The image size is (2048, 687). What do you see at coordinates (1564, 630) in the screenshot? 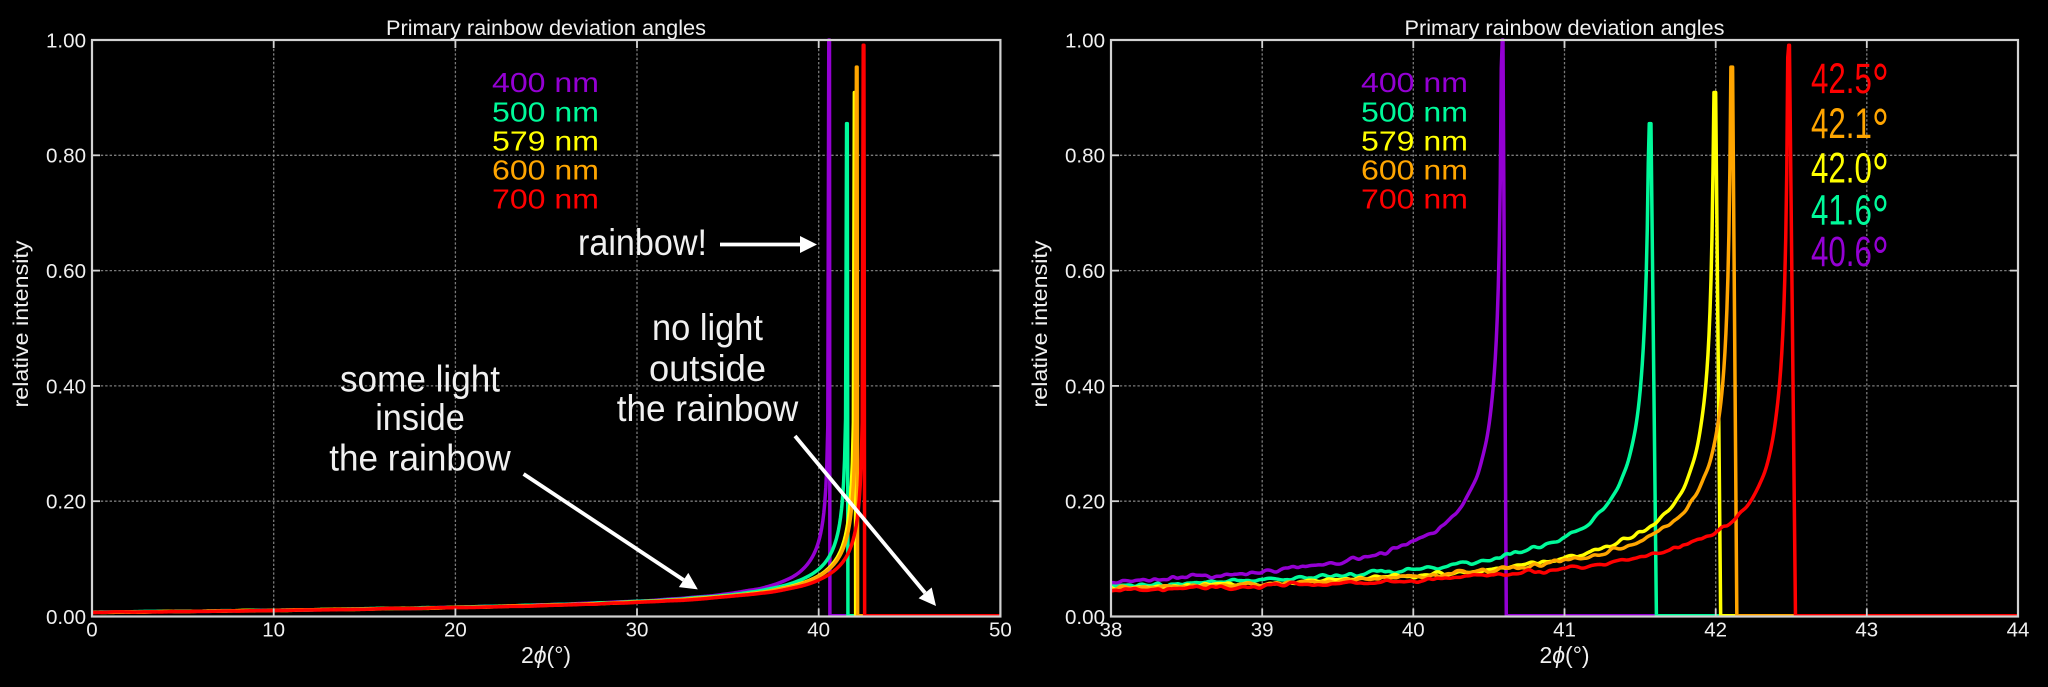
I see `svg-text: 41` at bounding box center [1564, 630].